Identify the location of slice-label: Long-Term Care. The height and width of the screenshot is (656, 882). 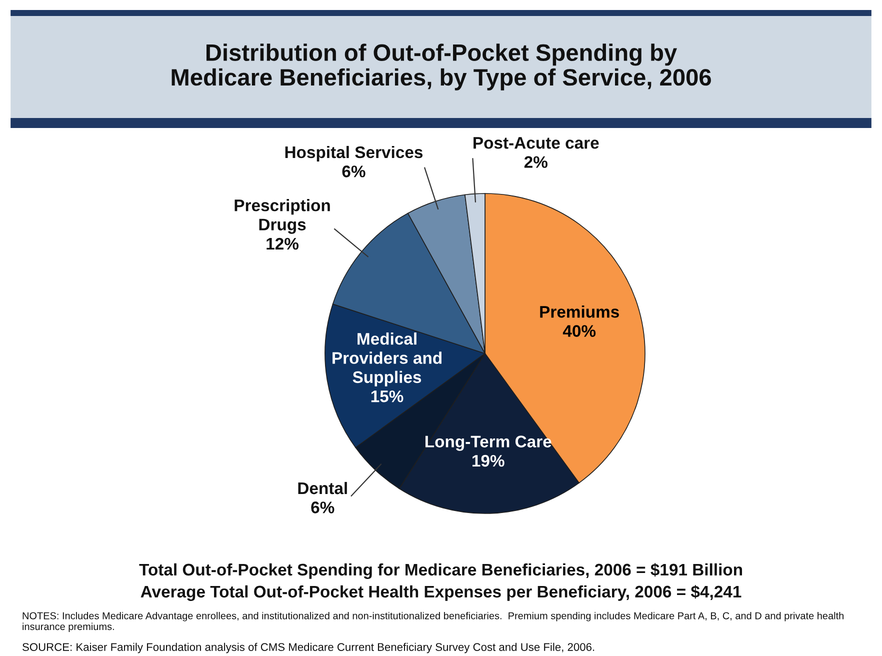
(488, 443).